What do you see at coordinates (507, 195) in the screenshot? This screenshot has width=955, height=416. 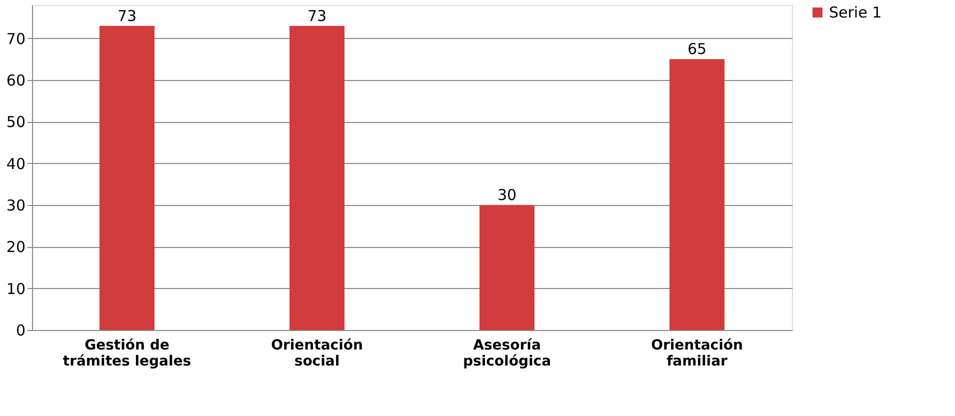 I see `data-label: 30` at bounding box center [507, 195].